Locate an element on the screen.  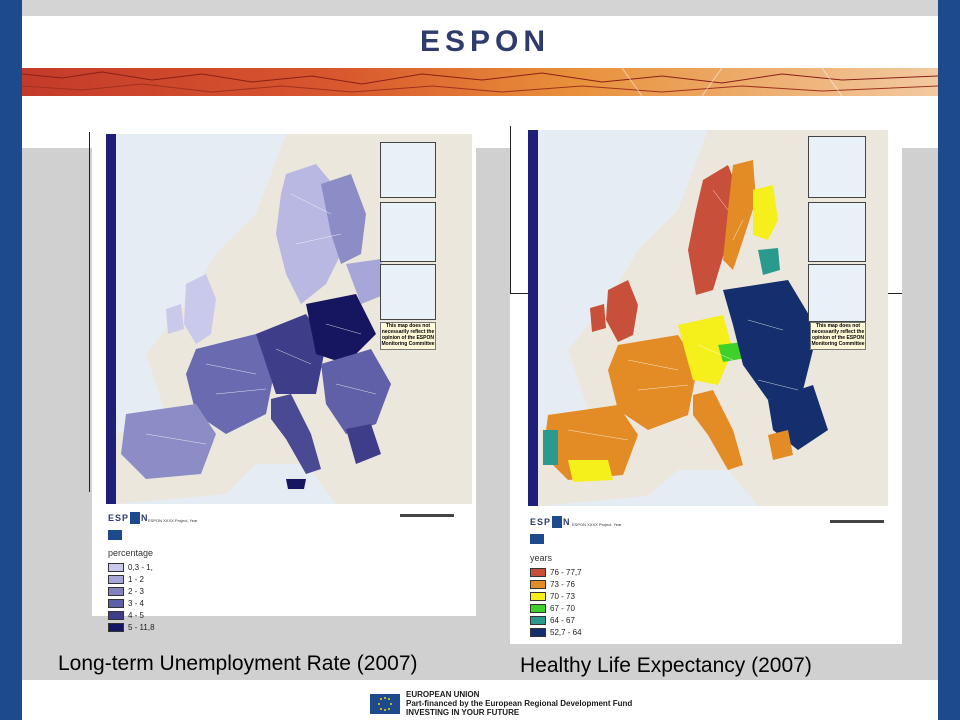
eu-flag-icon is located at coordinates (385, 703).